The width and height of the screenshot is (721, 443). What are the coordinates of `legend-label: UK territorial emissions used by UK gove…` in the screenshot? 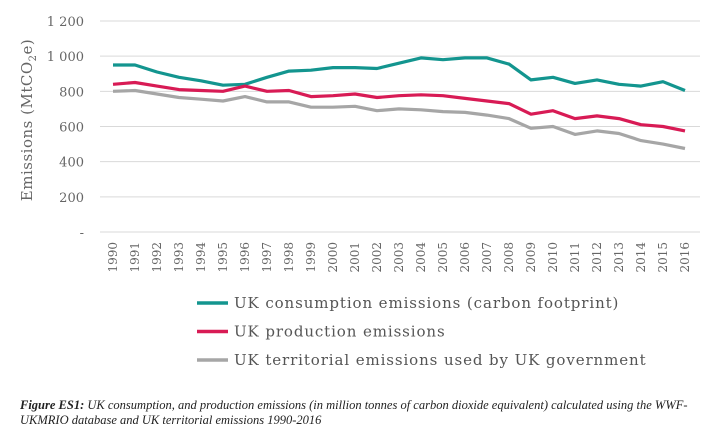 It's located at (440, 360).